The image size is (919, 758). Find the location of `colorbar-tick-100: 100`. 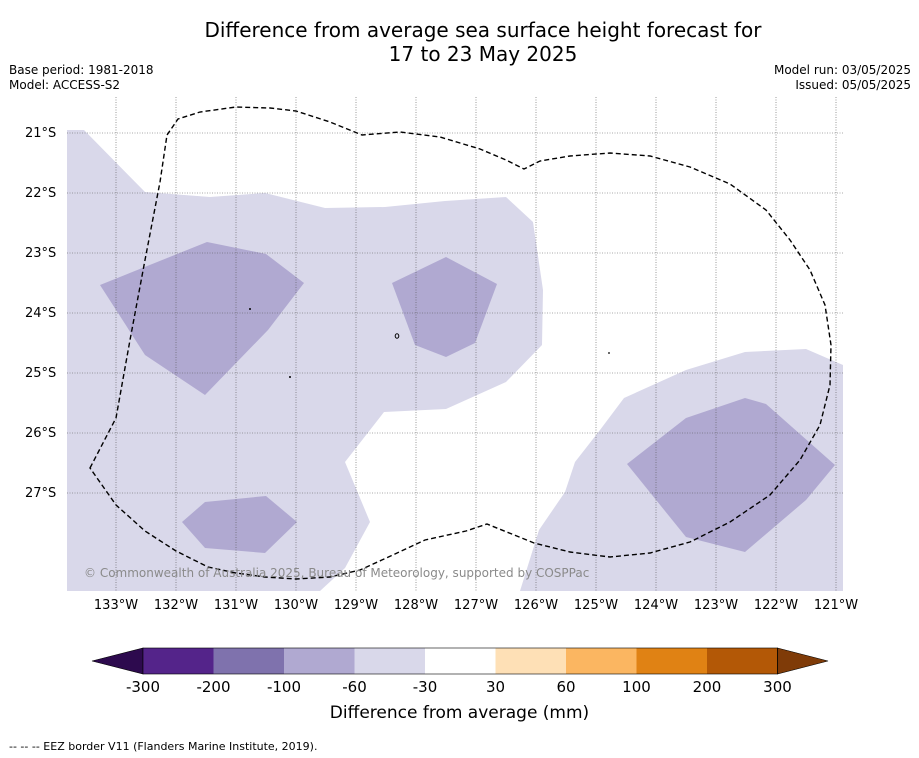

colorbar-tick-100: 100 is located at coordinates (636, 687).